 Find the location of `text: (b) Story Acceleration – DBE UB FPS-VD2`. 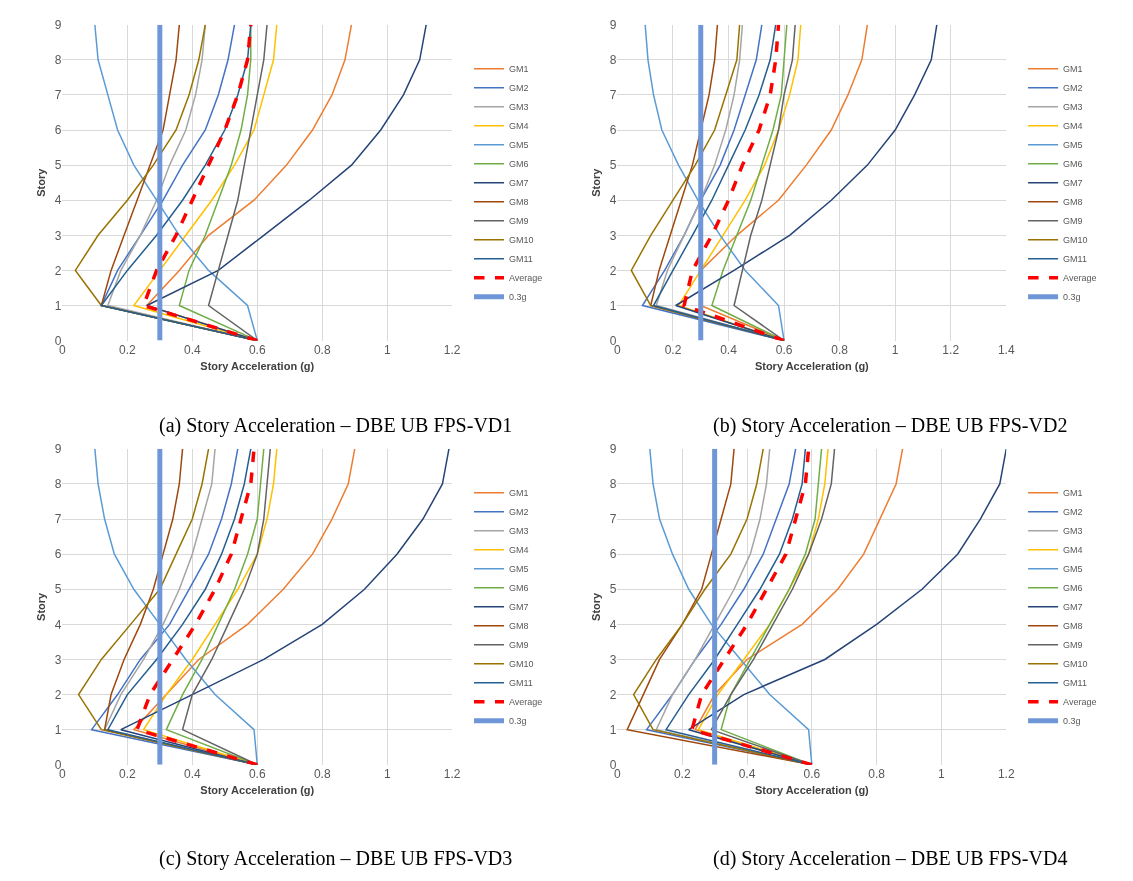

text: (b) Story Acceleration – DBE UB FPS-VD2 is located at coordinates (890, 425).